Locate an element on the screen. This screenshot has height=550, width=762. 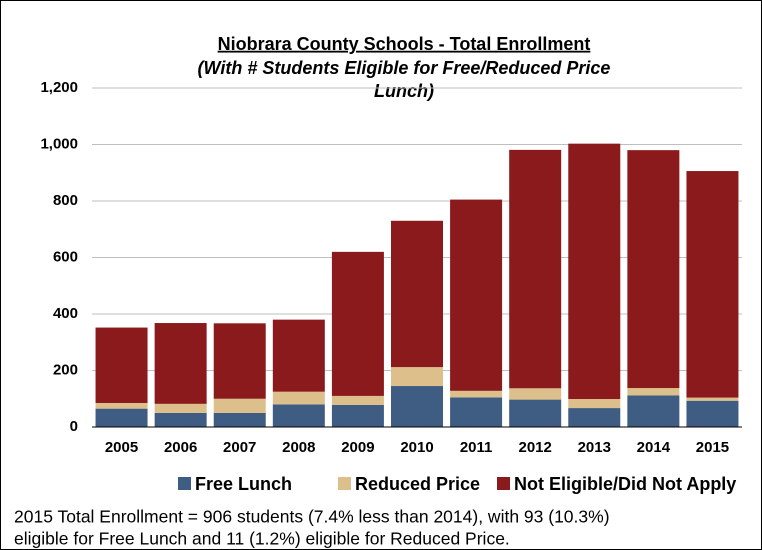
x-tick-label: 2006 is located at coordinates (180, 447).